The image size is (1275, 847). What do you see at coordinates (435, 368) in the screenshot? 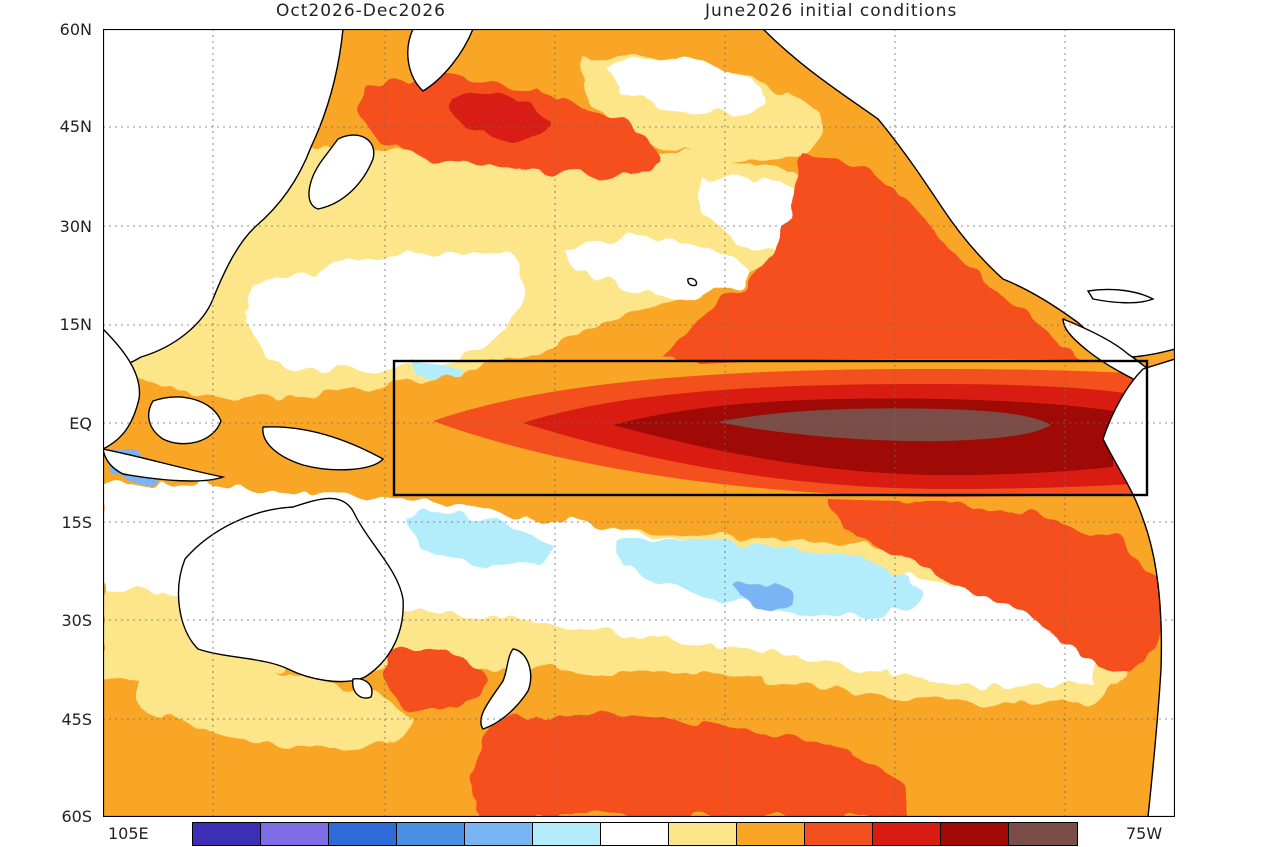
I see `cool-patch-west-equatorial` at bounding box center [435, 368].